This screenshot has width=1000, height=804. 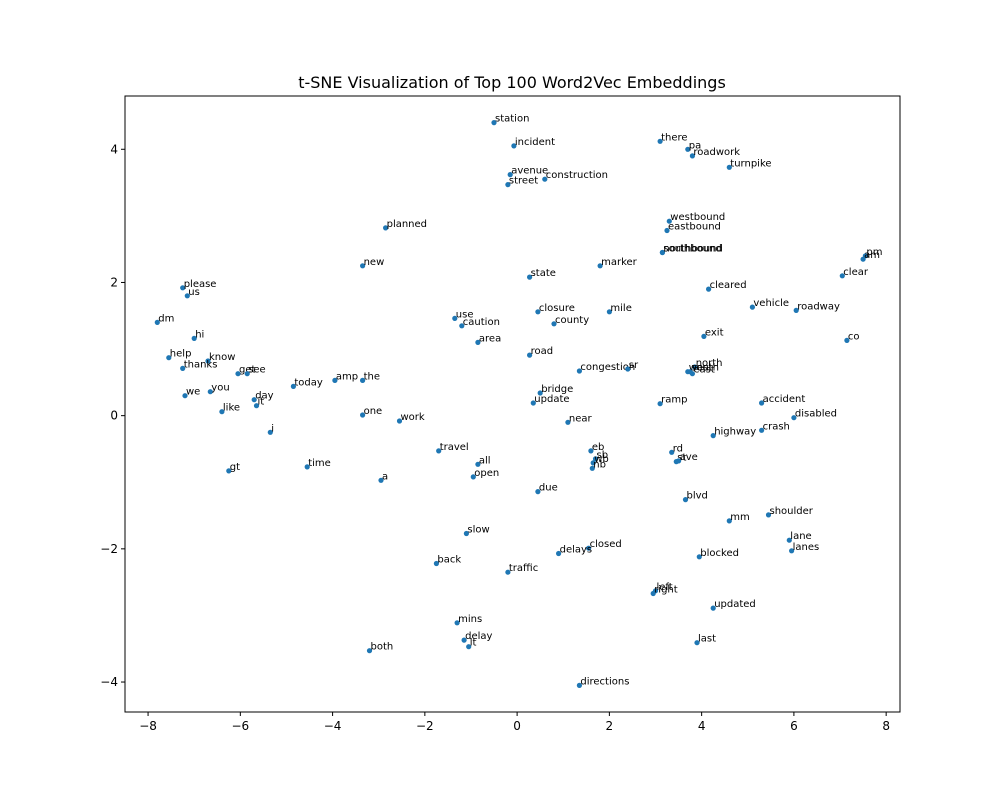 I want to click on point-label: there, so click(x=674, y=137).